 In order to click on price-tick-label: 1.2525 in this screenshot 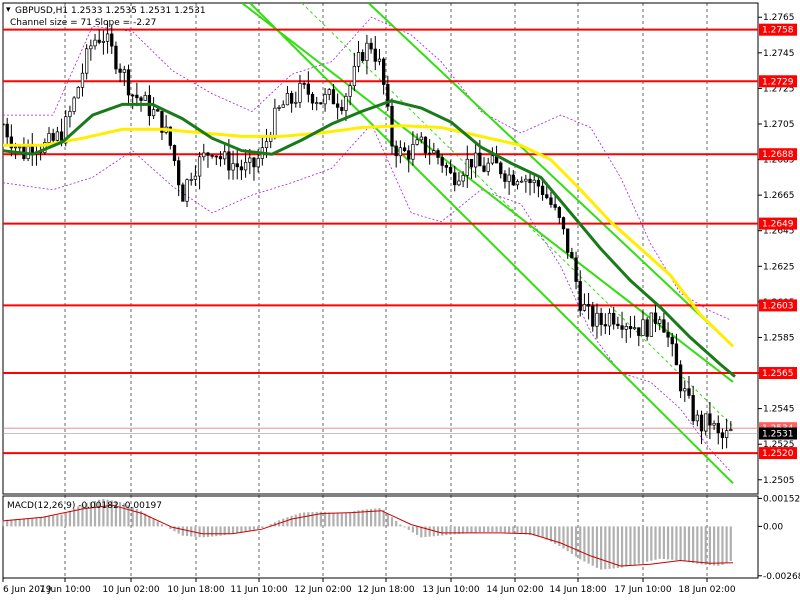, I will do `click(779, 445)`.